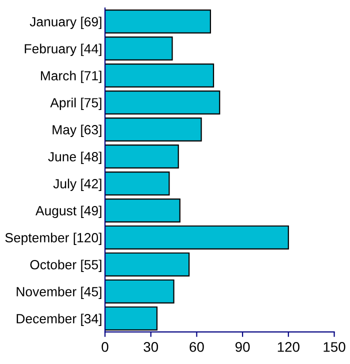 The height and width of the screenshot is (364, 350). What do you see at coordinates (289, 347) in the screenshot?
I see `x-tick-label: 120` at bounding box center [289, 347].